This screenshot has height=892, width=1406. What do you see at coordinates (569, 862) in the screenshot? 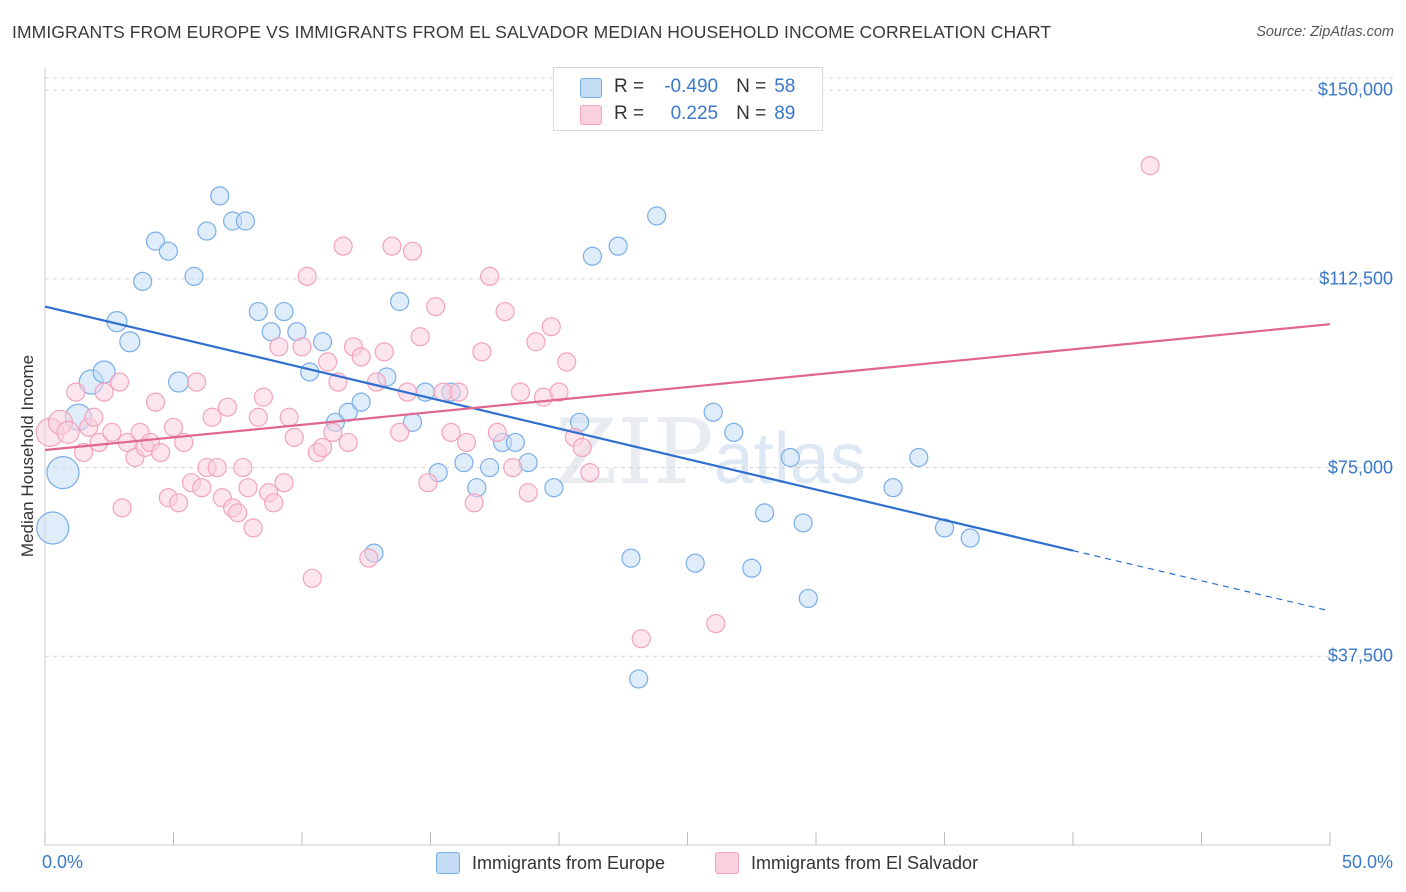
I see `bottom-legend-label-europe: Immigrants from Europe` at bounding box center [569, 862].